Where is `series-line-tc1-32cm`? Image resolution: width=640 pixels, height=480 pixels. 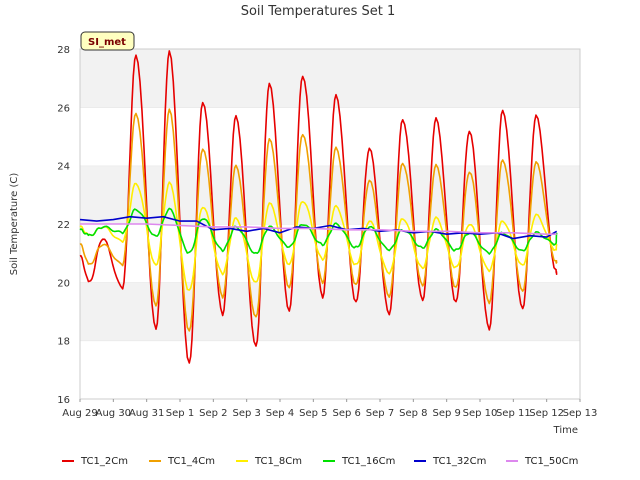
series-line-tc1-32cm is located at coordinates (318, 227).